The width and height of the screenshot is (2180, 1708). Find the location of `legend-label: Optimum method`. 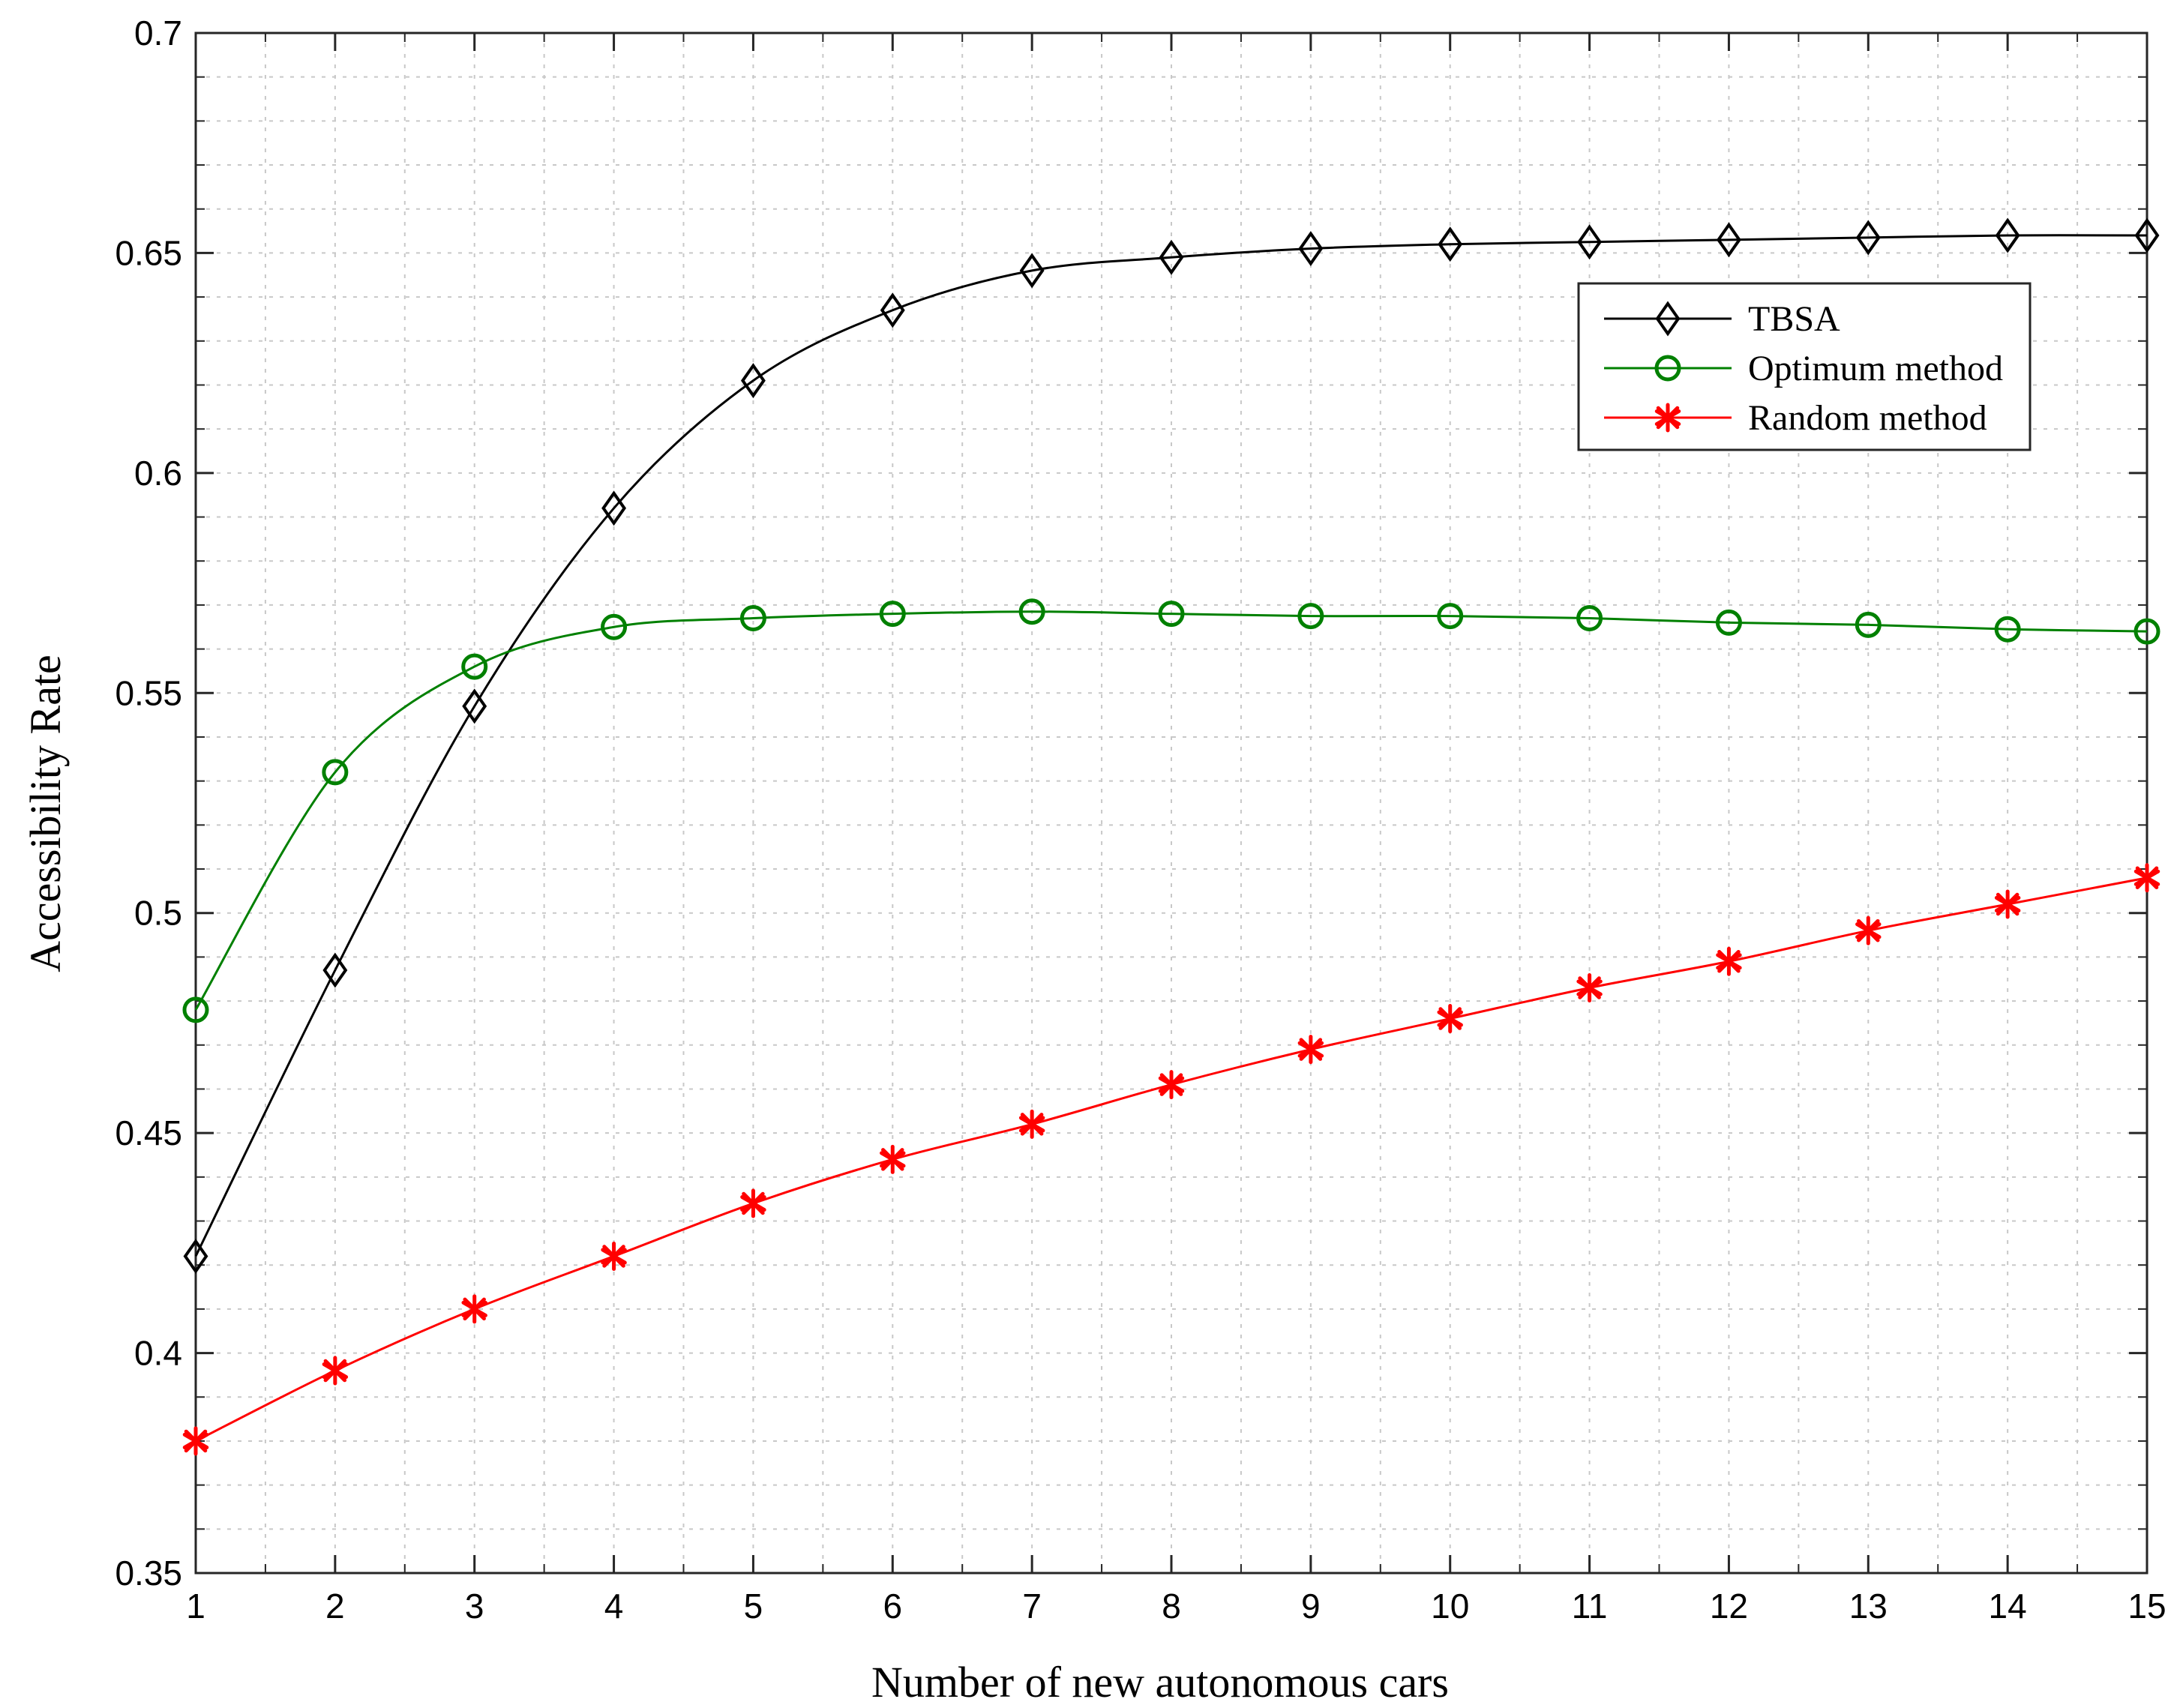

legend-label: Optimum method is located at coordinates (1875, 368).